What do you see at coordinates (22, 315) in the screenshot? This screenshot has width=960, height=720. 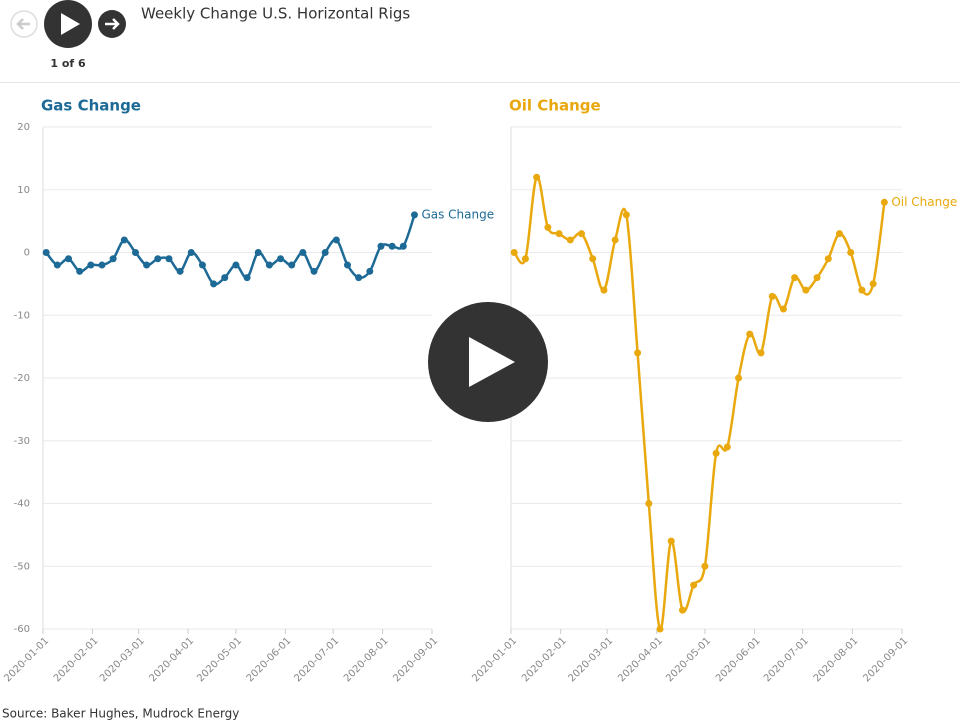 I see `y-tick-label: -10` at bounding box center [22, 315].